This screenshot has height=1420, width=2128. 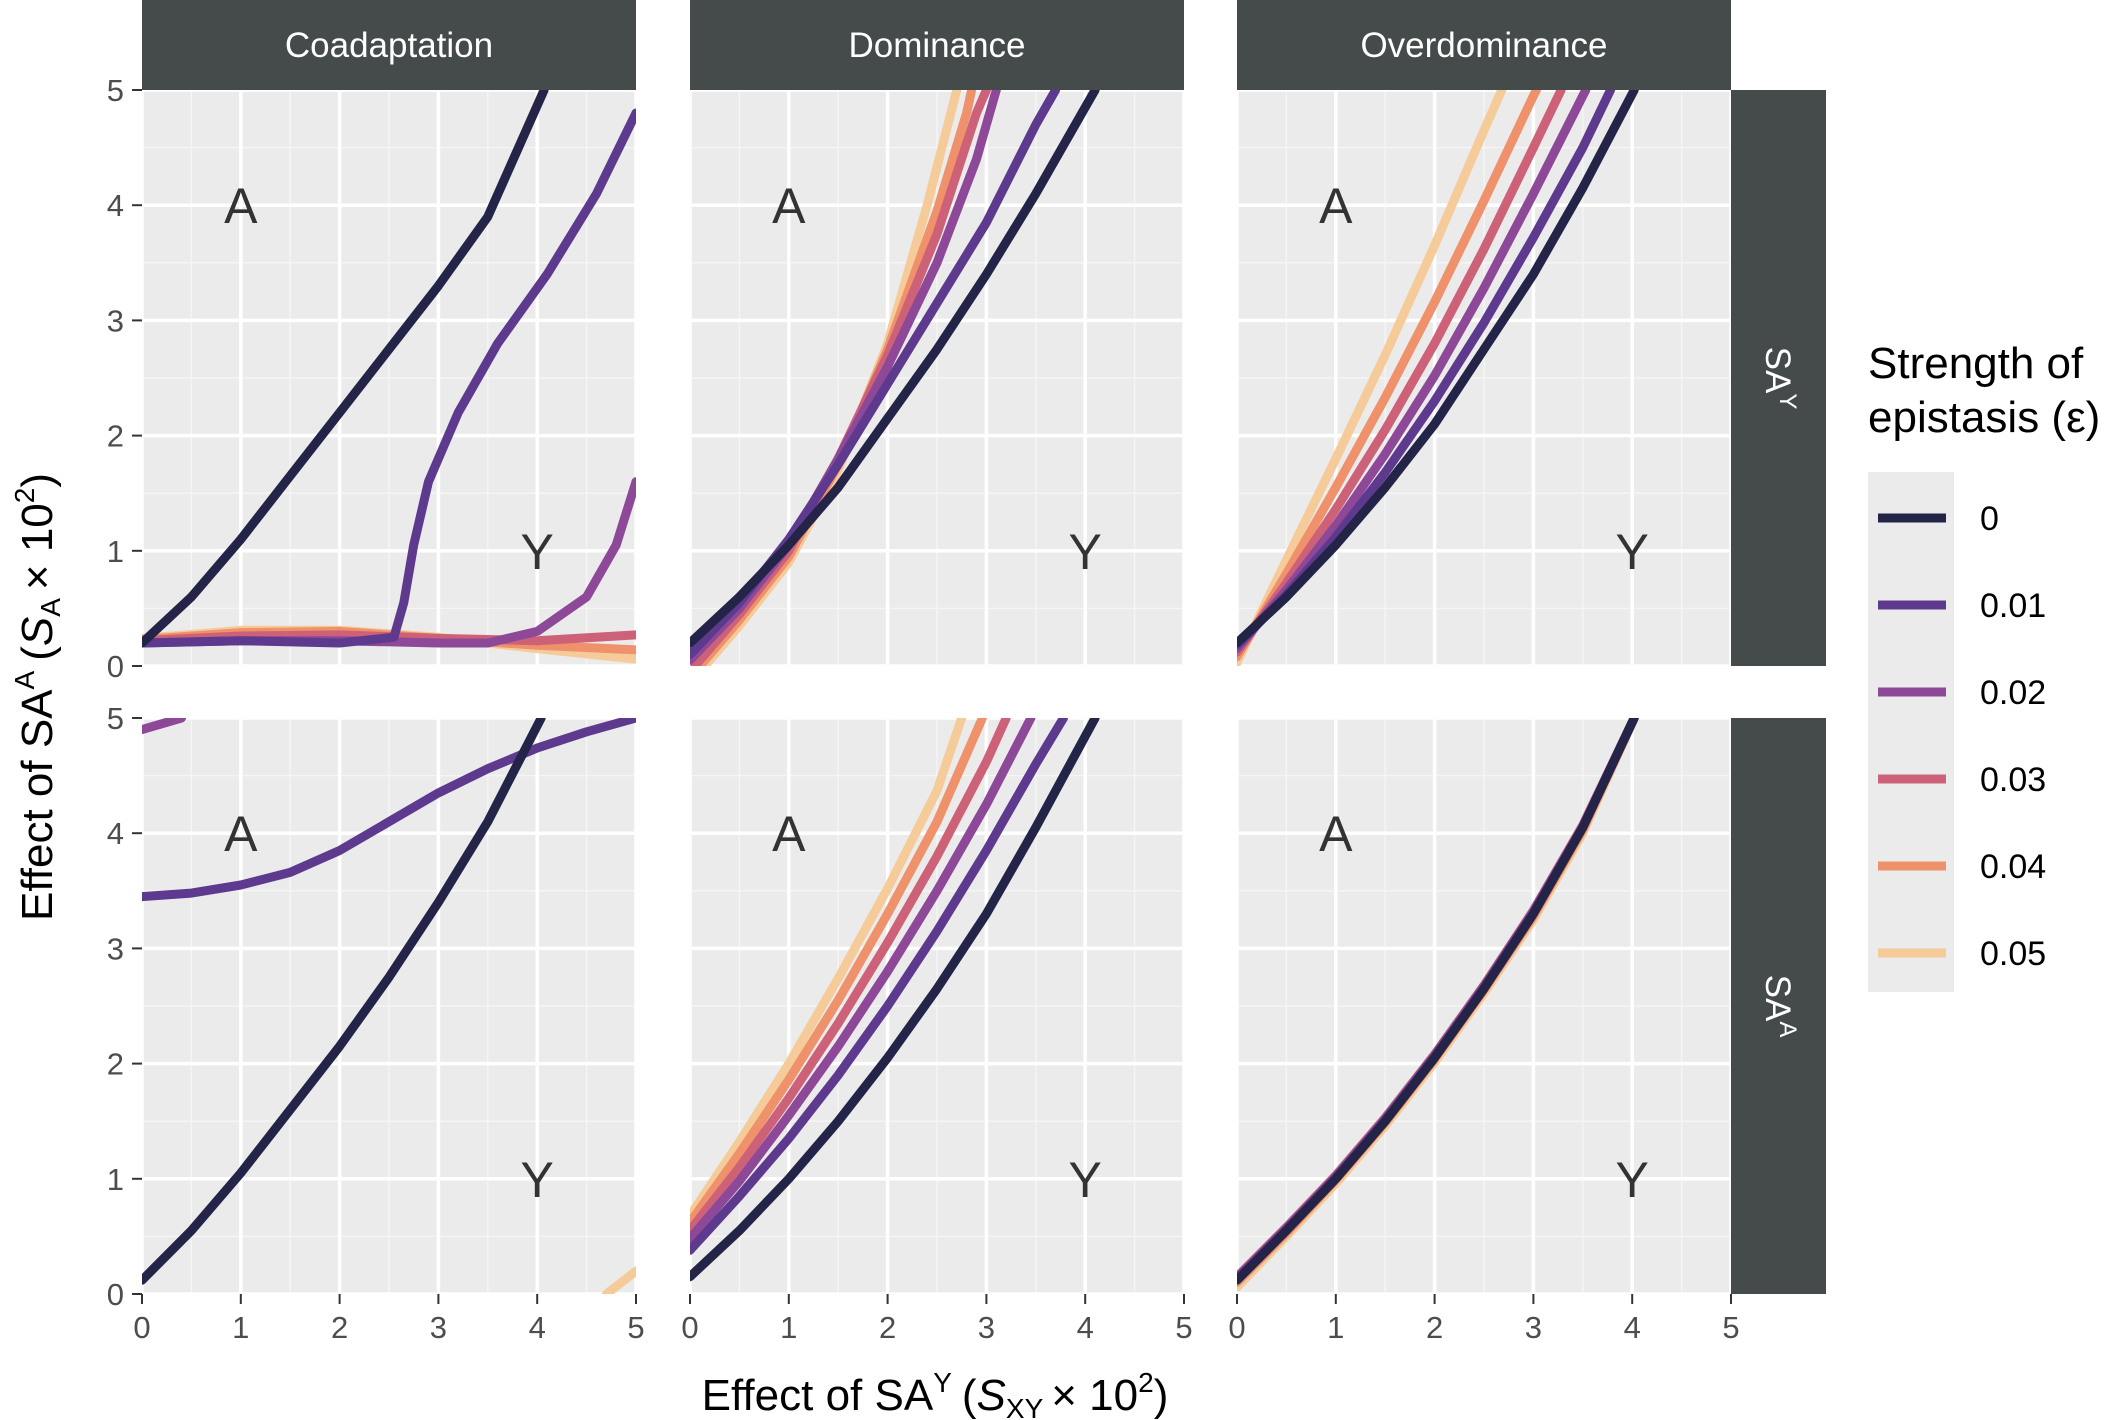 I want to click on strip-dominance, so click(x=937, y=45).